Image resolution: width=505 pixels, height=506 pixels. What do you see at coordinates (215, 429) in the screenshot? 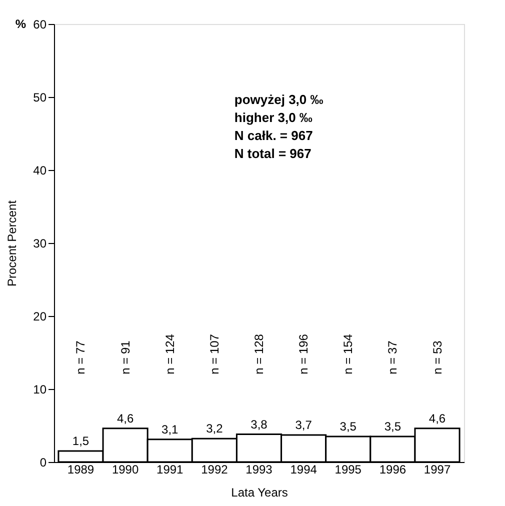
I see `data-label: 3,2` at bounding box center [215, 429].